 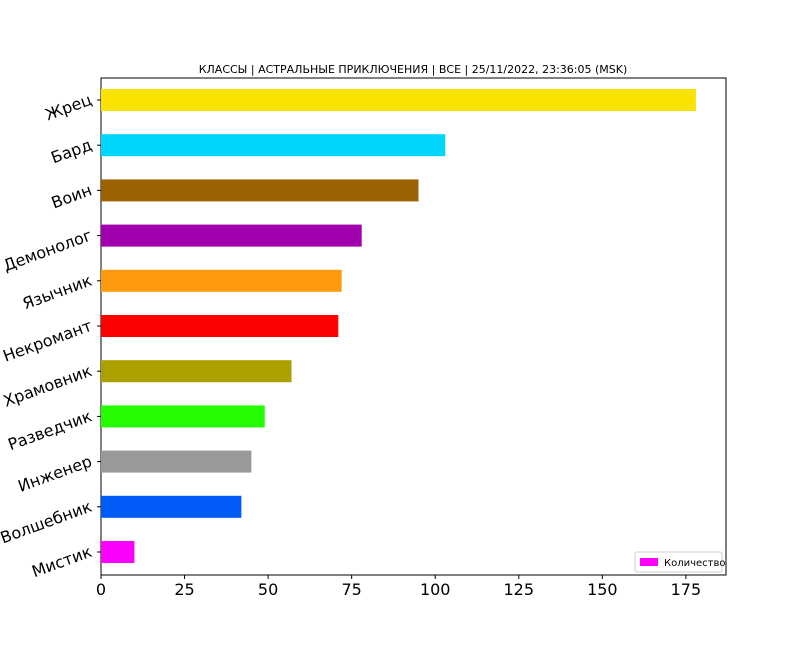 I want to click on x-tick-label: 125, so click(x=519, y=589).